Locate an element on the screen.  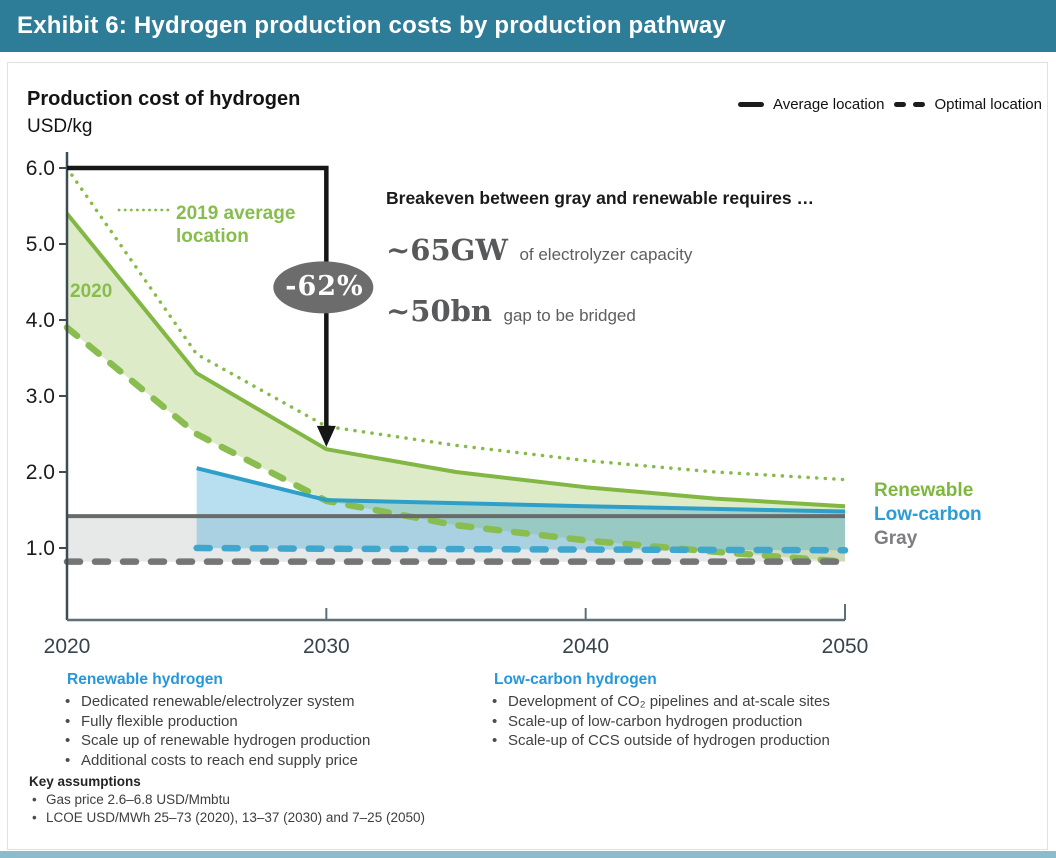
arrow-down-icon is located at coordinates (326, 436).